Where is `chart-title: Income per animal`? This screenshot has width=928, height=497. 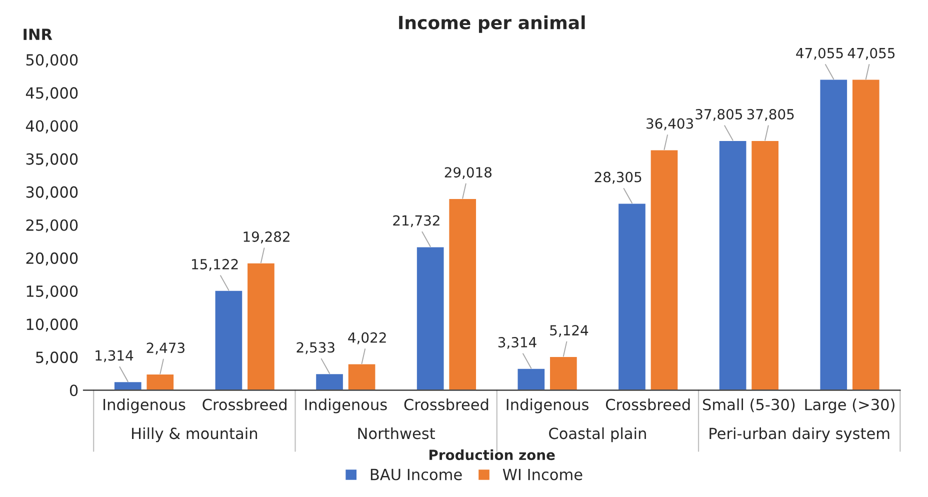
chart-title: Income per animal is located at coordinates (492, 24).